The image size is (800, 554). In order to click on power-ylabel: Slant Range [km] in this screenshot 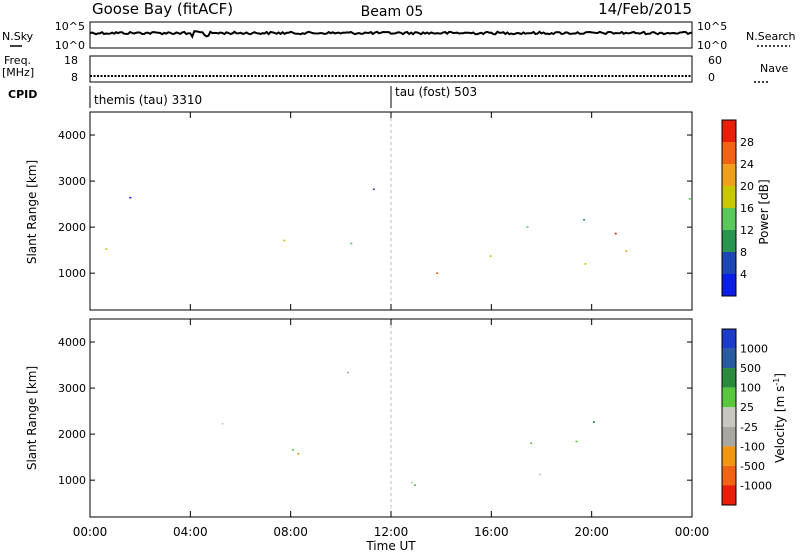, I will do `click(32, 212)`.